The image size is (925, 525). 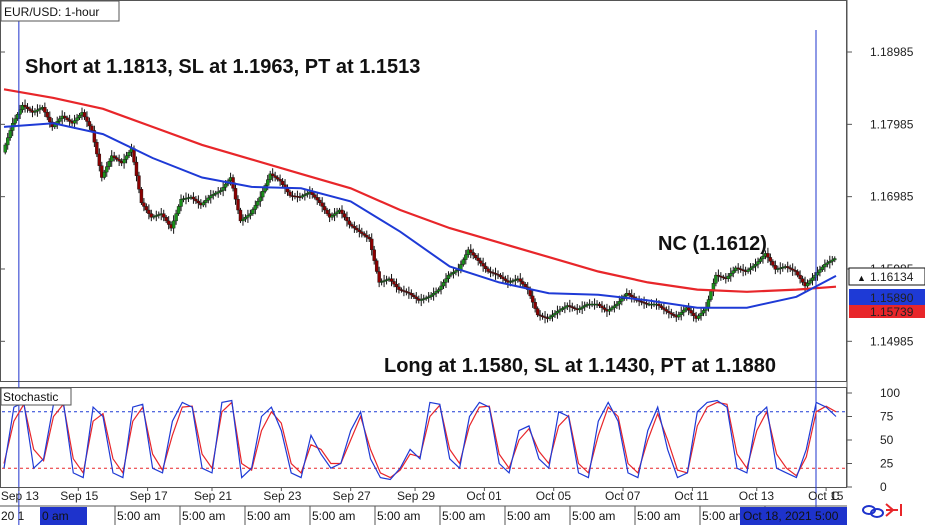 What do you see at coordinates (484, 496) in the screenshot?
I see `date-label: Oct 01` at bounding box center [484, 496].